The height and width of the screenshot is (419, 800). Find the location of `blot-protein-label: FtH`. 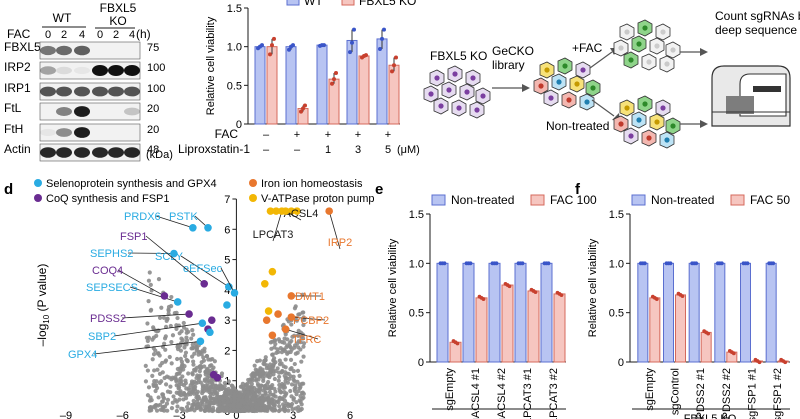

blot-protein-label: FtH is located at coordinates (13, 129).